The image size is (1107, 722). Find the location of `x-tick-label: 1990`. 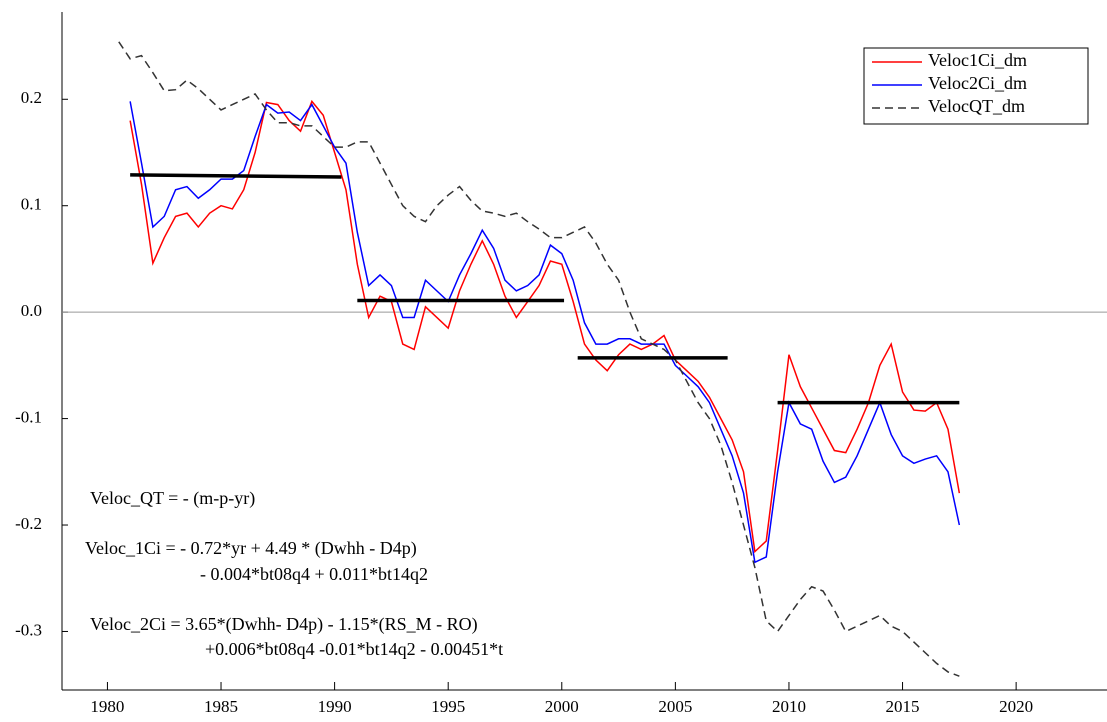

x-tick-label: 1990 is located at coordinates (335, 706).